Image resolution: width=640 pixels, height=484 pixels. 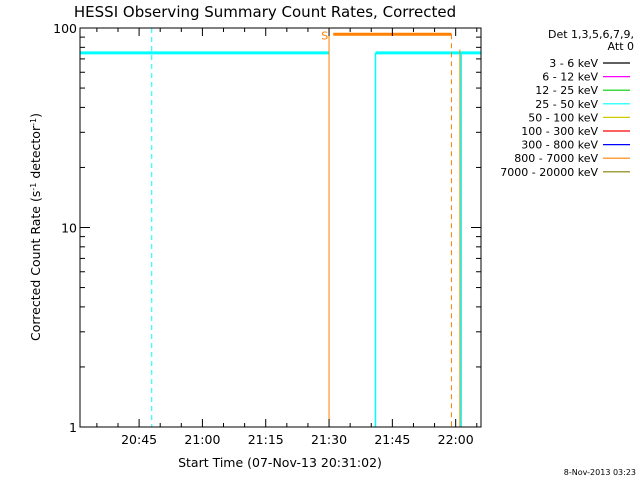 What do you see at coordinates (573, 63) in the screenshot?
I see `legend-label: 3 - 6 keV` at bounding box center [573, 63].